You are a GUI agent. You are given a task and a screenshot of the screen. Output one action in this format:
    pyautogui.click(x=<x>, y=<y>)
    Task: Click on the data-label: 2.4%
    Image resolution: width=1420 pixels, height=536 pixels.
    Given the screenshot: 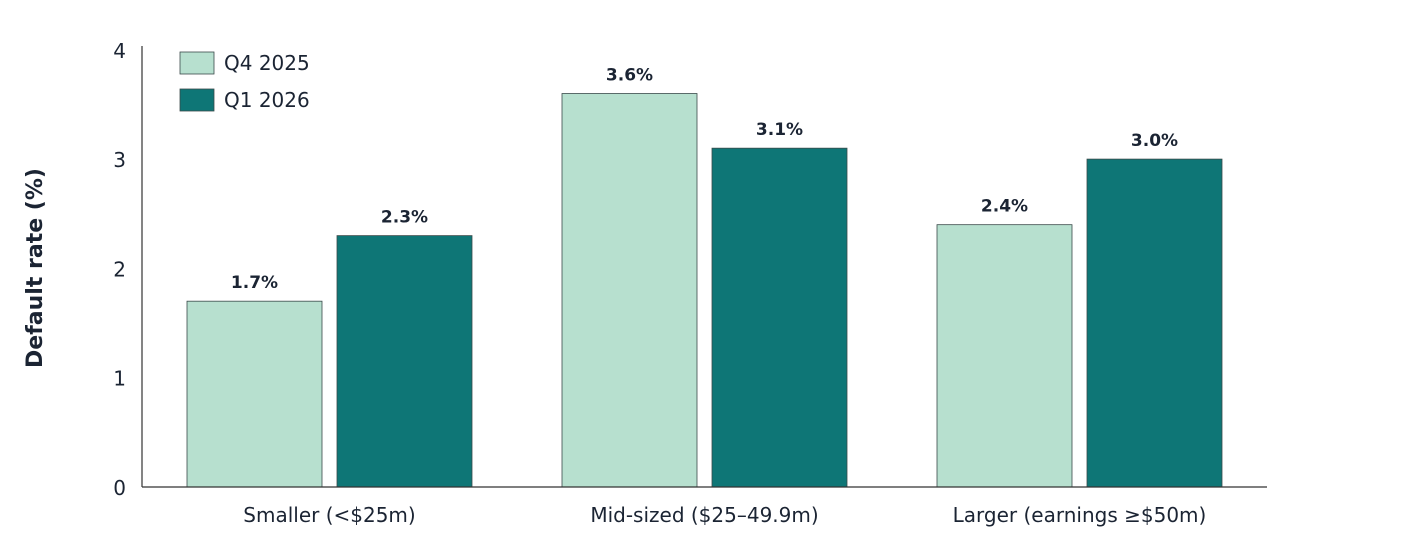 What is the action you would take?
    pyautogui.click(x=1004, y=207)
    